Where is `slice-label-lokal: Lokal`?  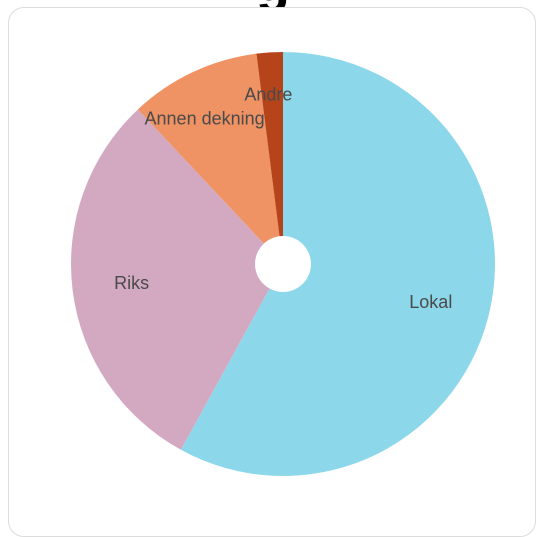 slice-label-lokal: Lokal is located at coordinates (430, 302).